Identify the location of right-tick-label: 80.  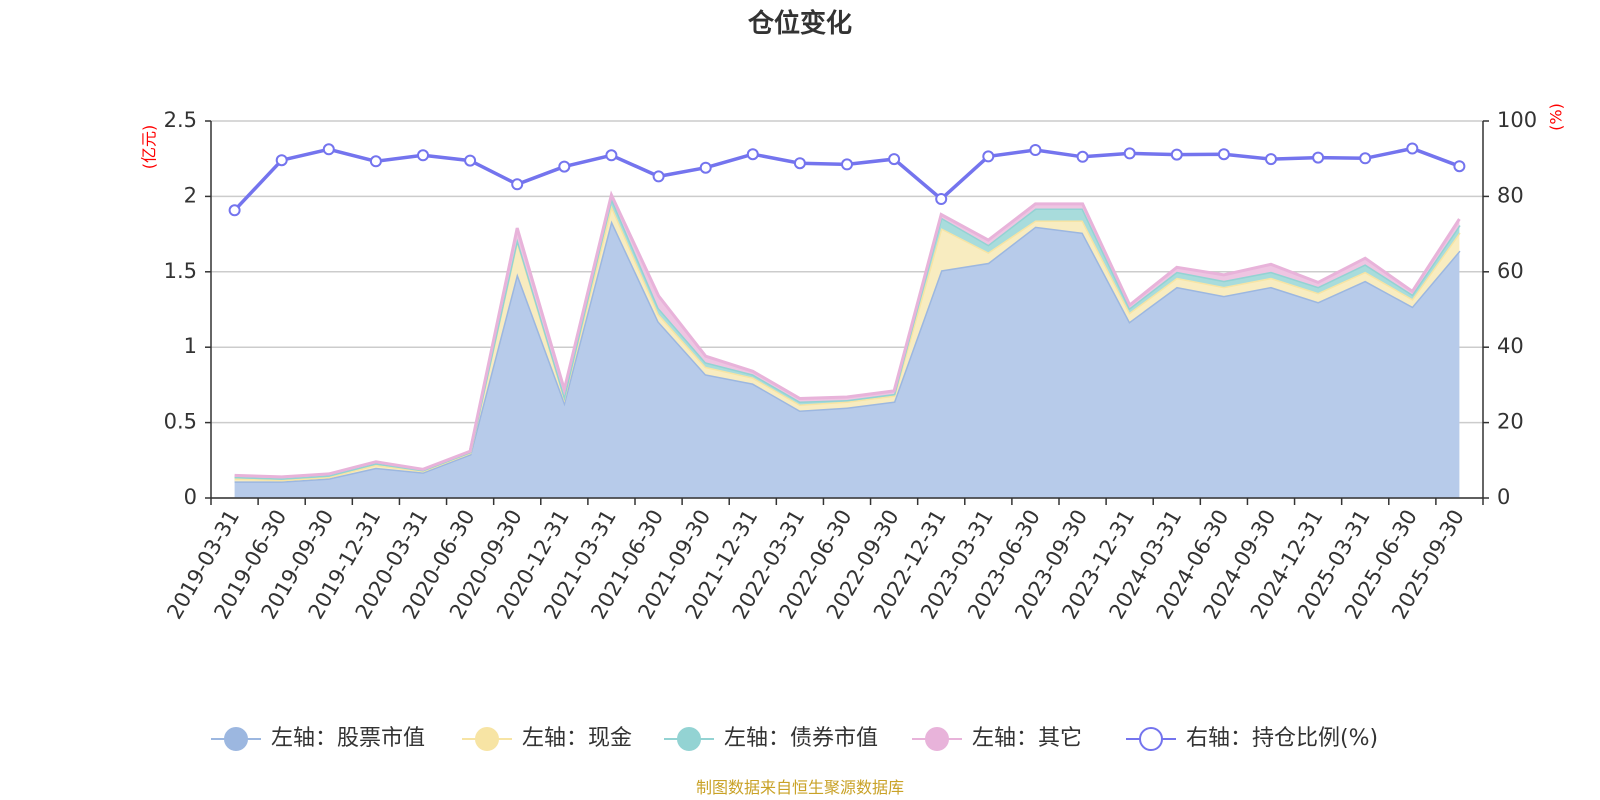
(1510, 195).